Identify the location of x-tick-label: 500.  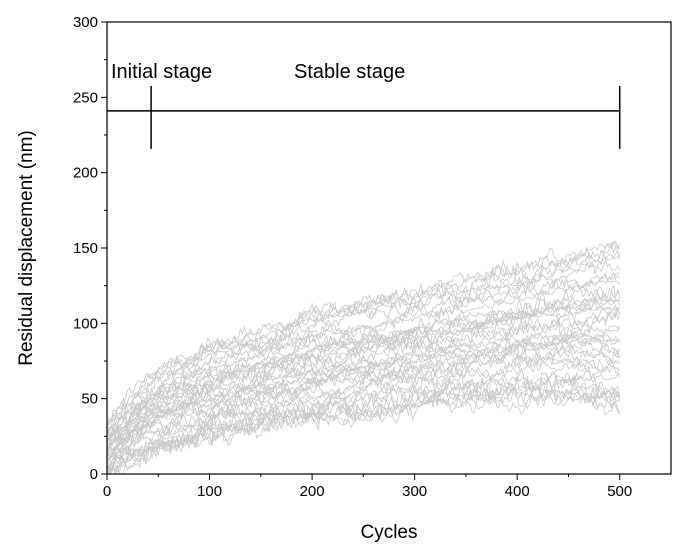
(619, 491).